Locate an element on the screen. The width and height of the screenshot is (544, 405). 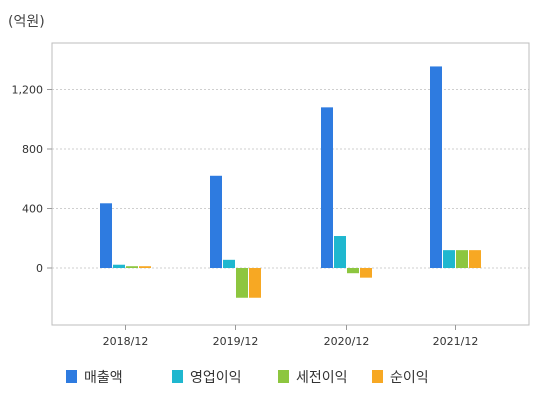
y-tick-label: 800 is located at coordinates (32, 149).